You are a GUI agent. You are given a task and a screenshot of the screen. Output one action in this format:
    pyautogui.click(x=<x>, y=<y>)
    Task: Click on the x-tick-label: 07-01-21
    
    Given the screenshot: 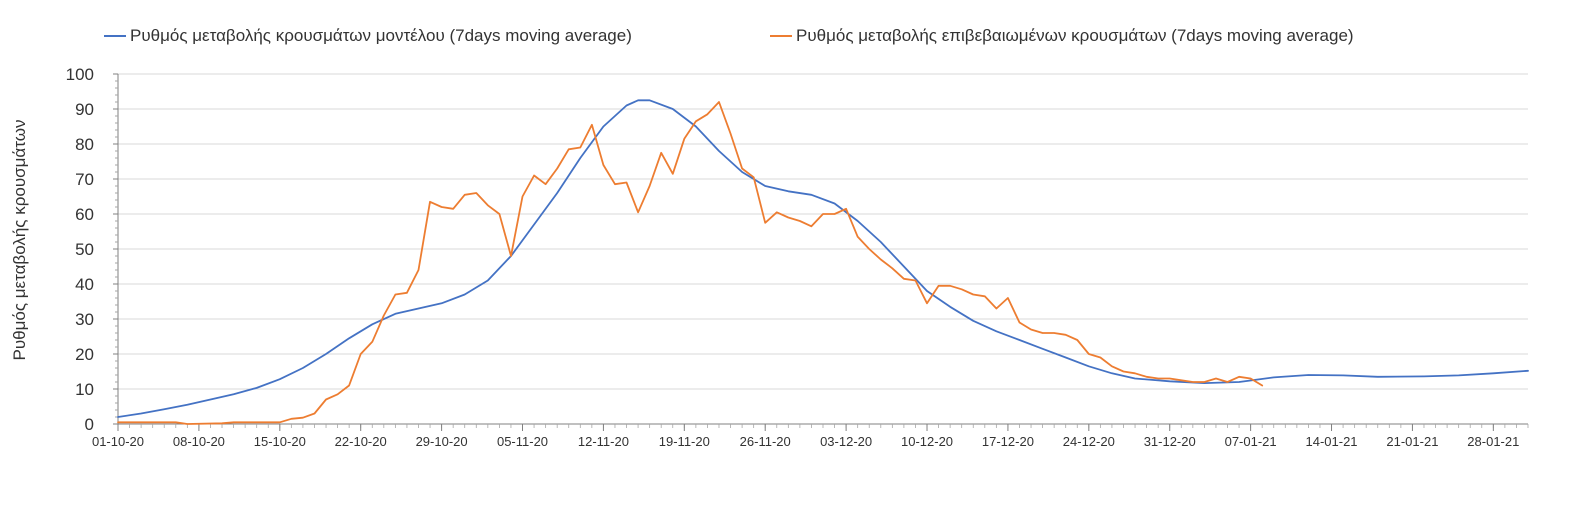 What is the action you would take?
    pyautogui.click(x=1251, y=441)
    